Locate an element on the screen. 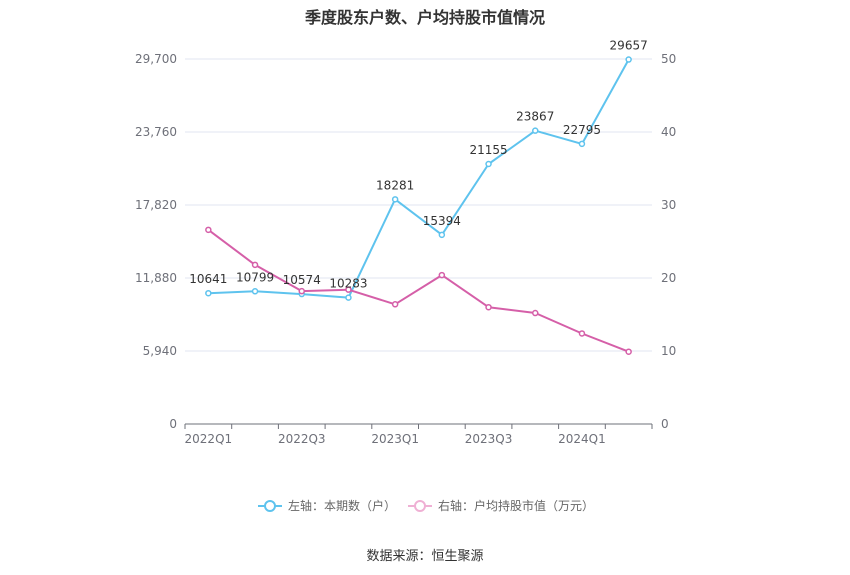 This screenshot has height=575, width=850. y-right-tick-label: 20 is located at coordinates (668, 278).